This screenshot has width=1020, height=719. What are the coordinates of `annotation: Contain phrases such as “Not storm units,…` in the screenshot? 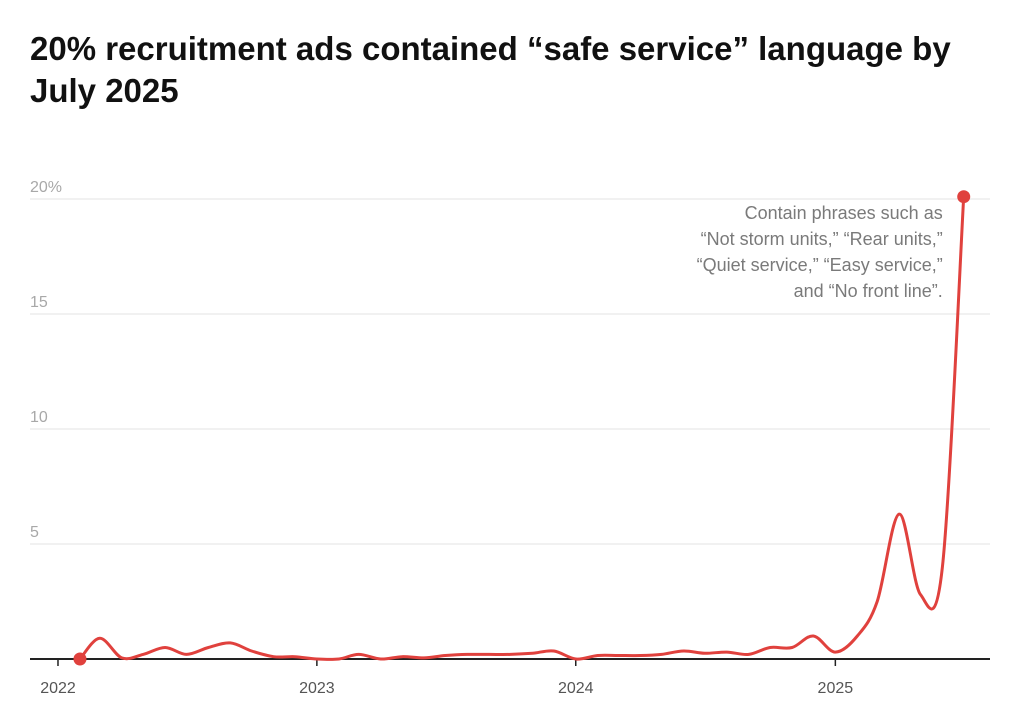 It's located at (820, 252).